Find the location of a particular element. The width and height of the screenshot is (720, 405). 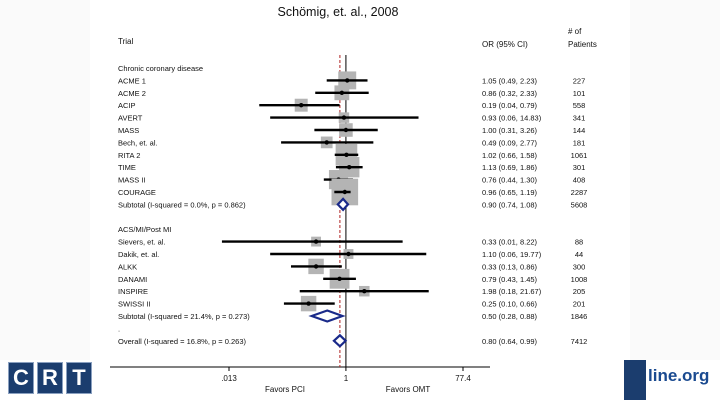

x-axis: .013 1 77.4 Favors PCI Favors OMT is located at coordinates (300, 380).